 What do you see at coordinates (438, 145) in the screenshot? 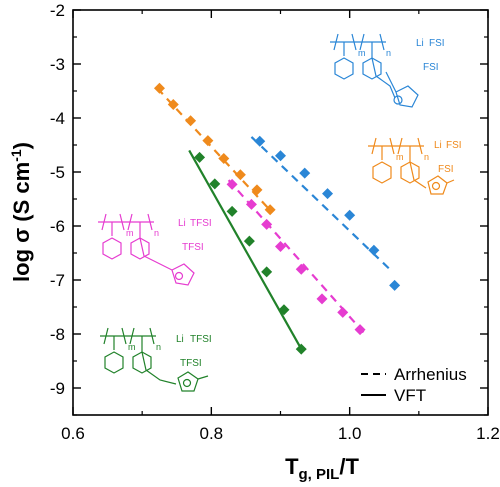
I see `orange-li-label: Li` at bounding box center [438, 145].